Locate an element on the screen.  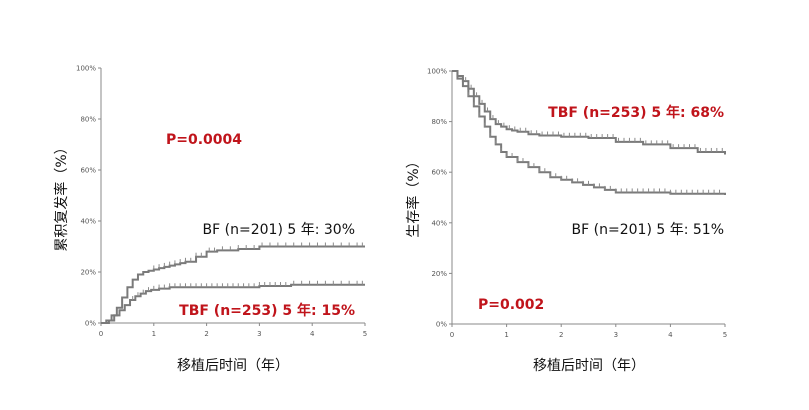
right-ytick-label: 80% is located at coordinates (439, 122).